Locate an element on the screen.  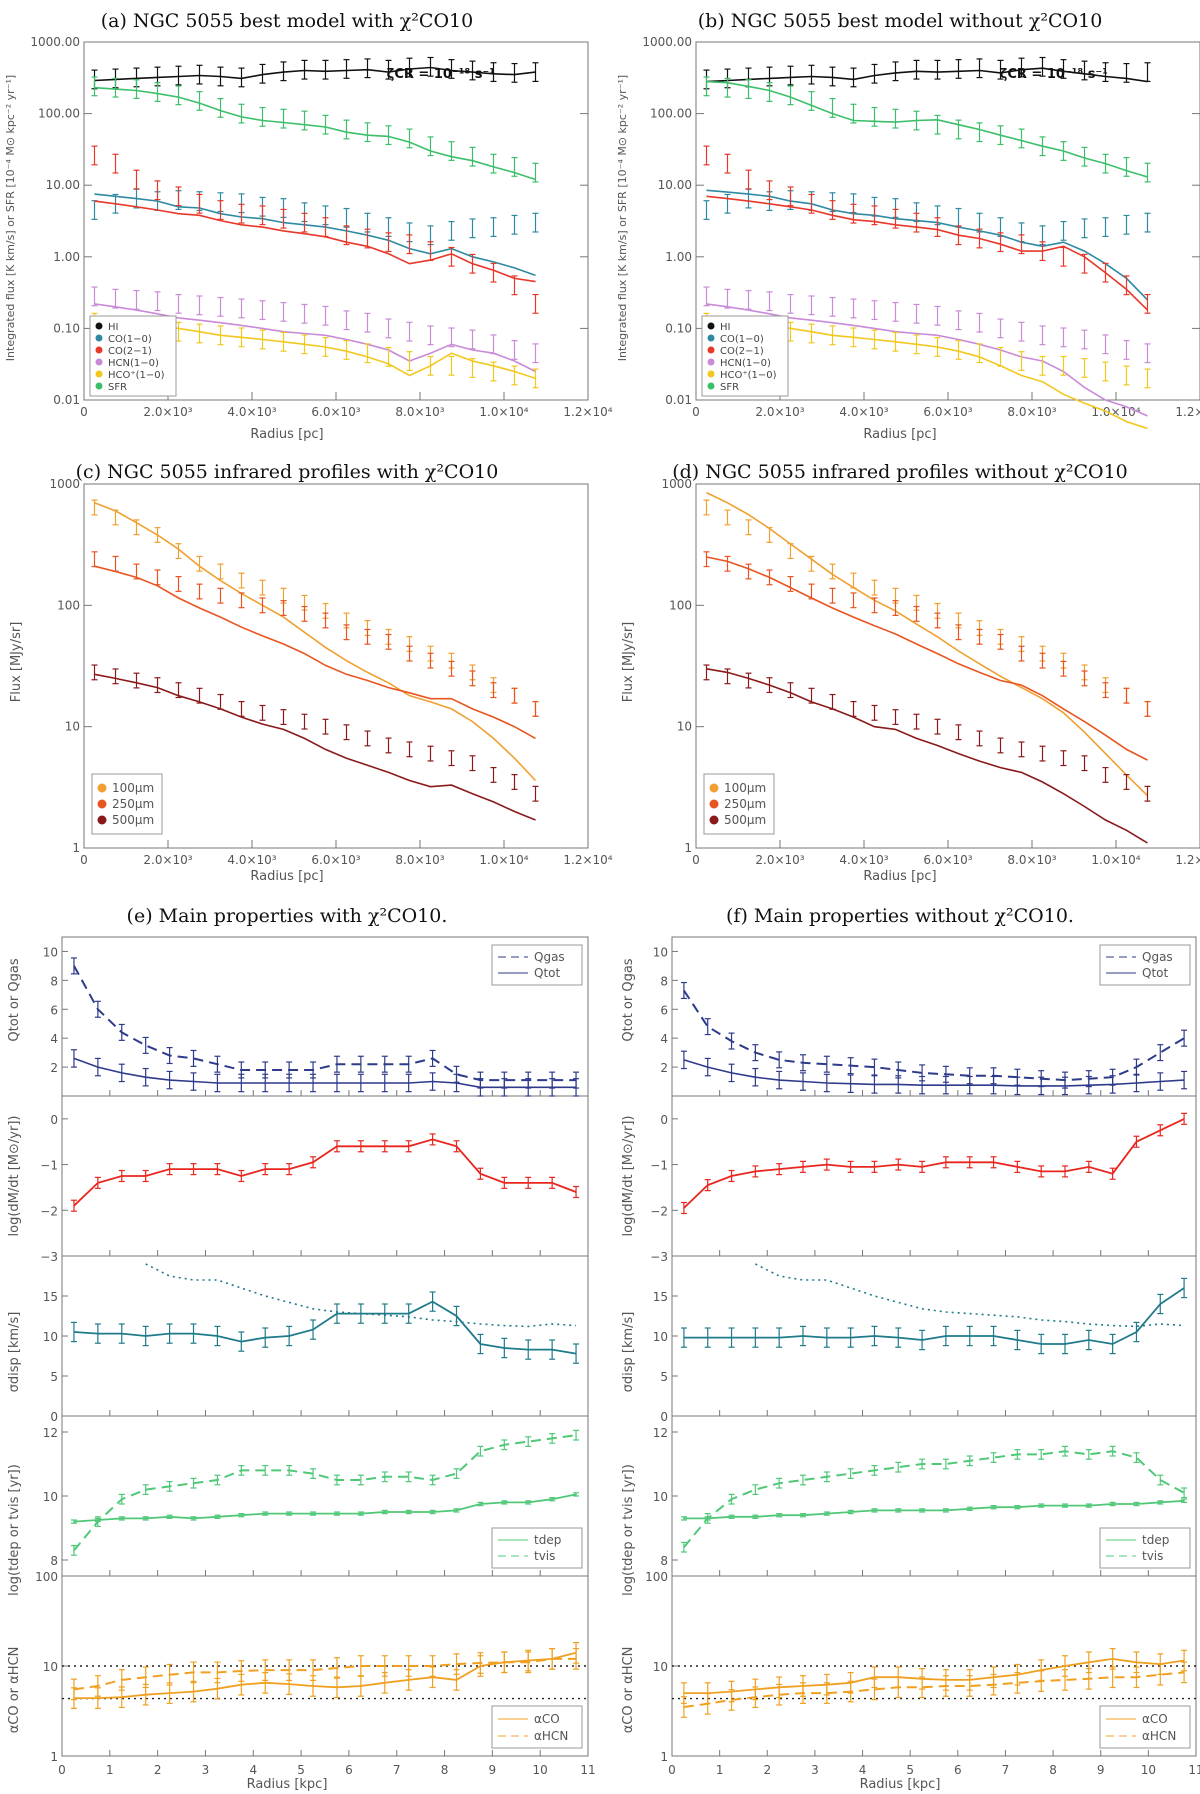
xticklabel-c-6: 1.2×10⁴ is located at coordinates (587, 860).